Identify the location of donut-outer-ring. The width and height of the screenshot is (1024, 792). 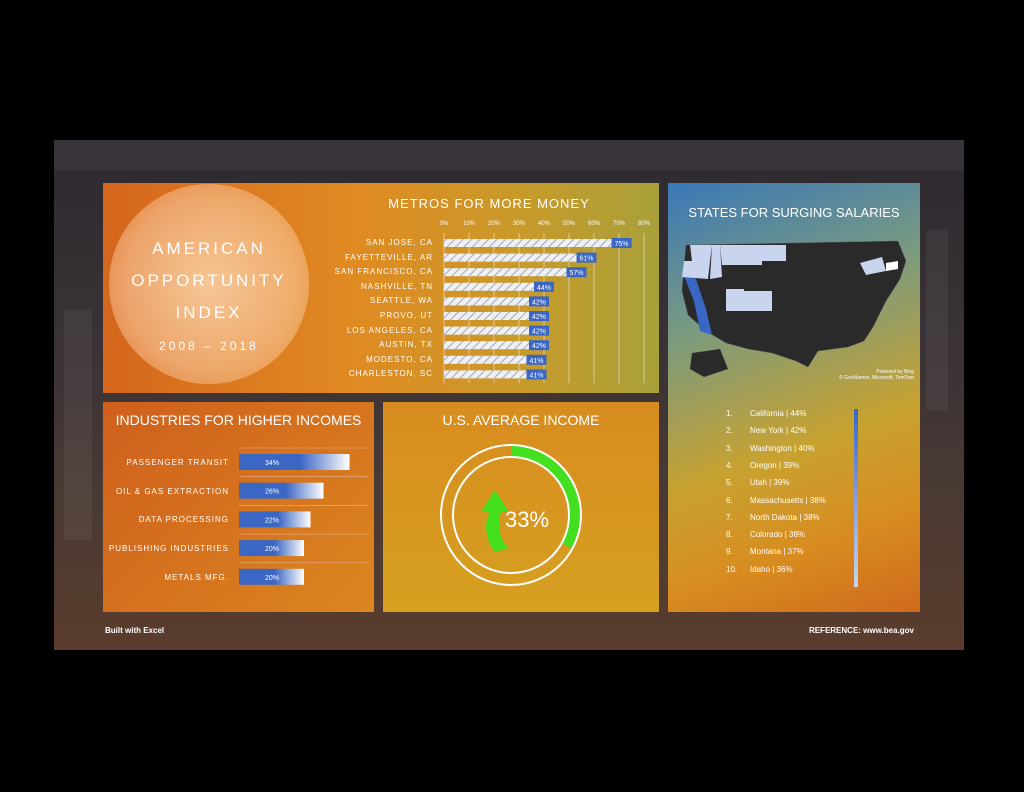
(511, 515).